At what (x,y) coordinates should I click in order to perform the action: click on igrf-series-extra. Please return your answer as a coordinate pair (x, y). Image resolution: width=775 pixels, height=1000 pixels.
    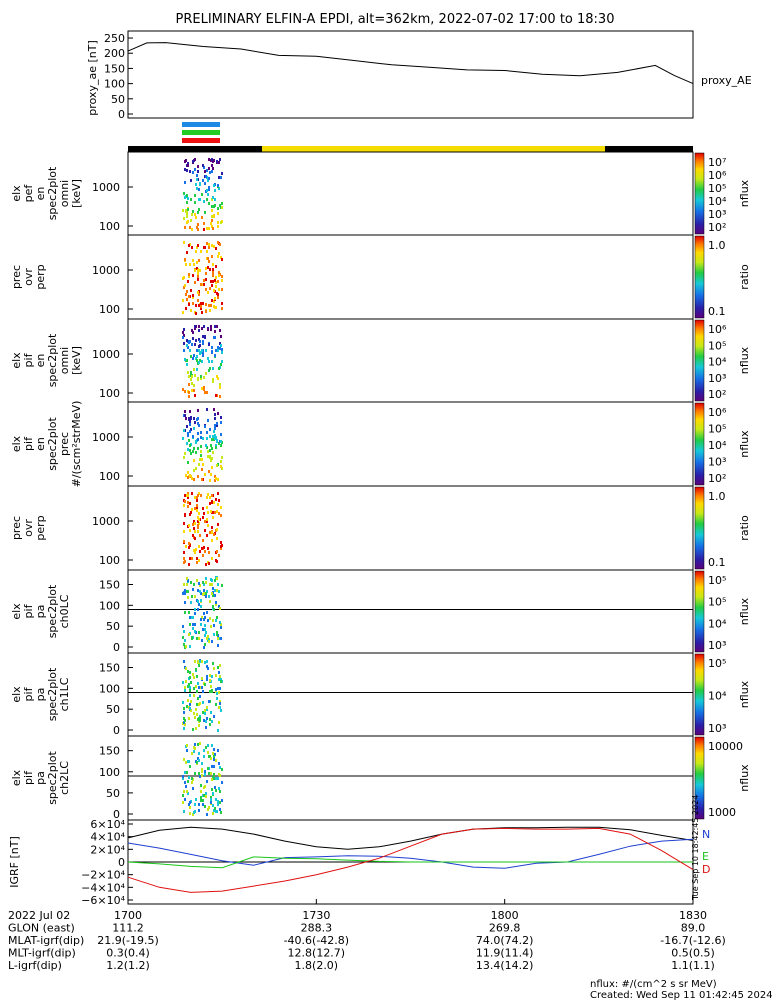
    Looking at the image, I should click on (410, 860).